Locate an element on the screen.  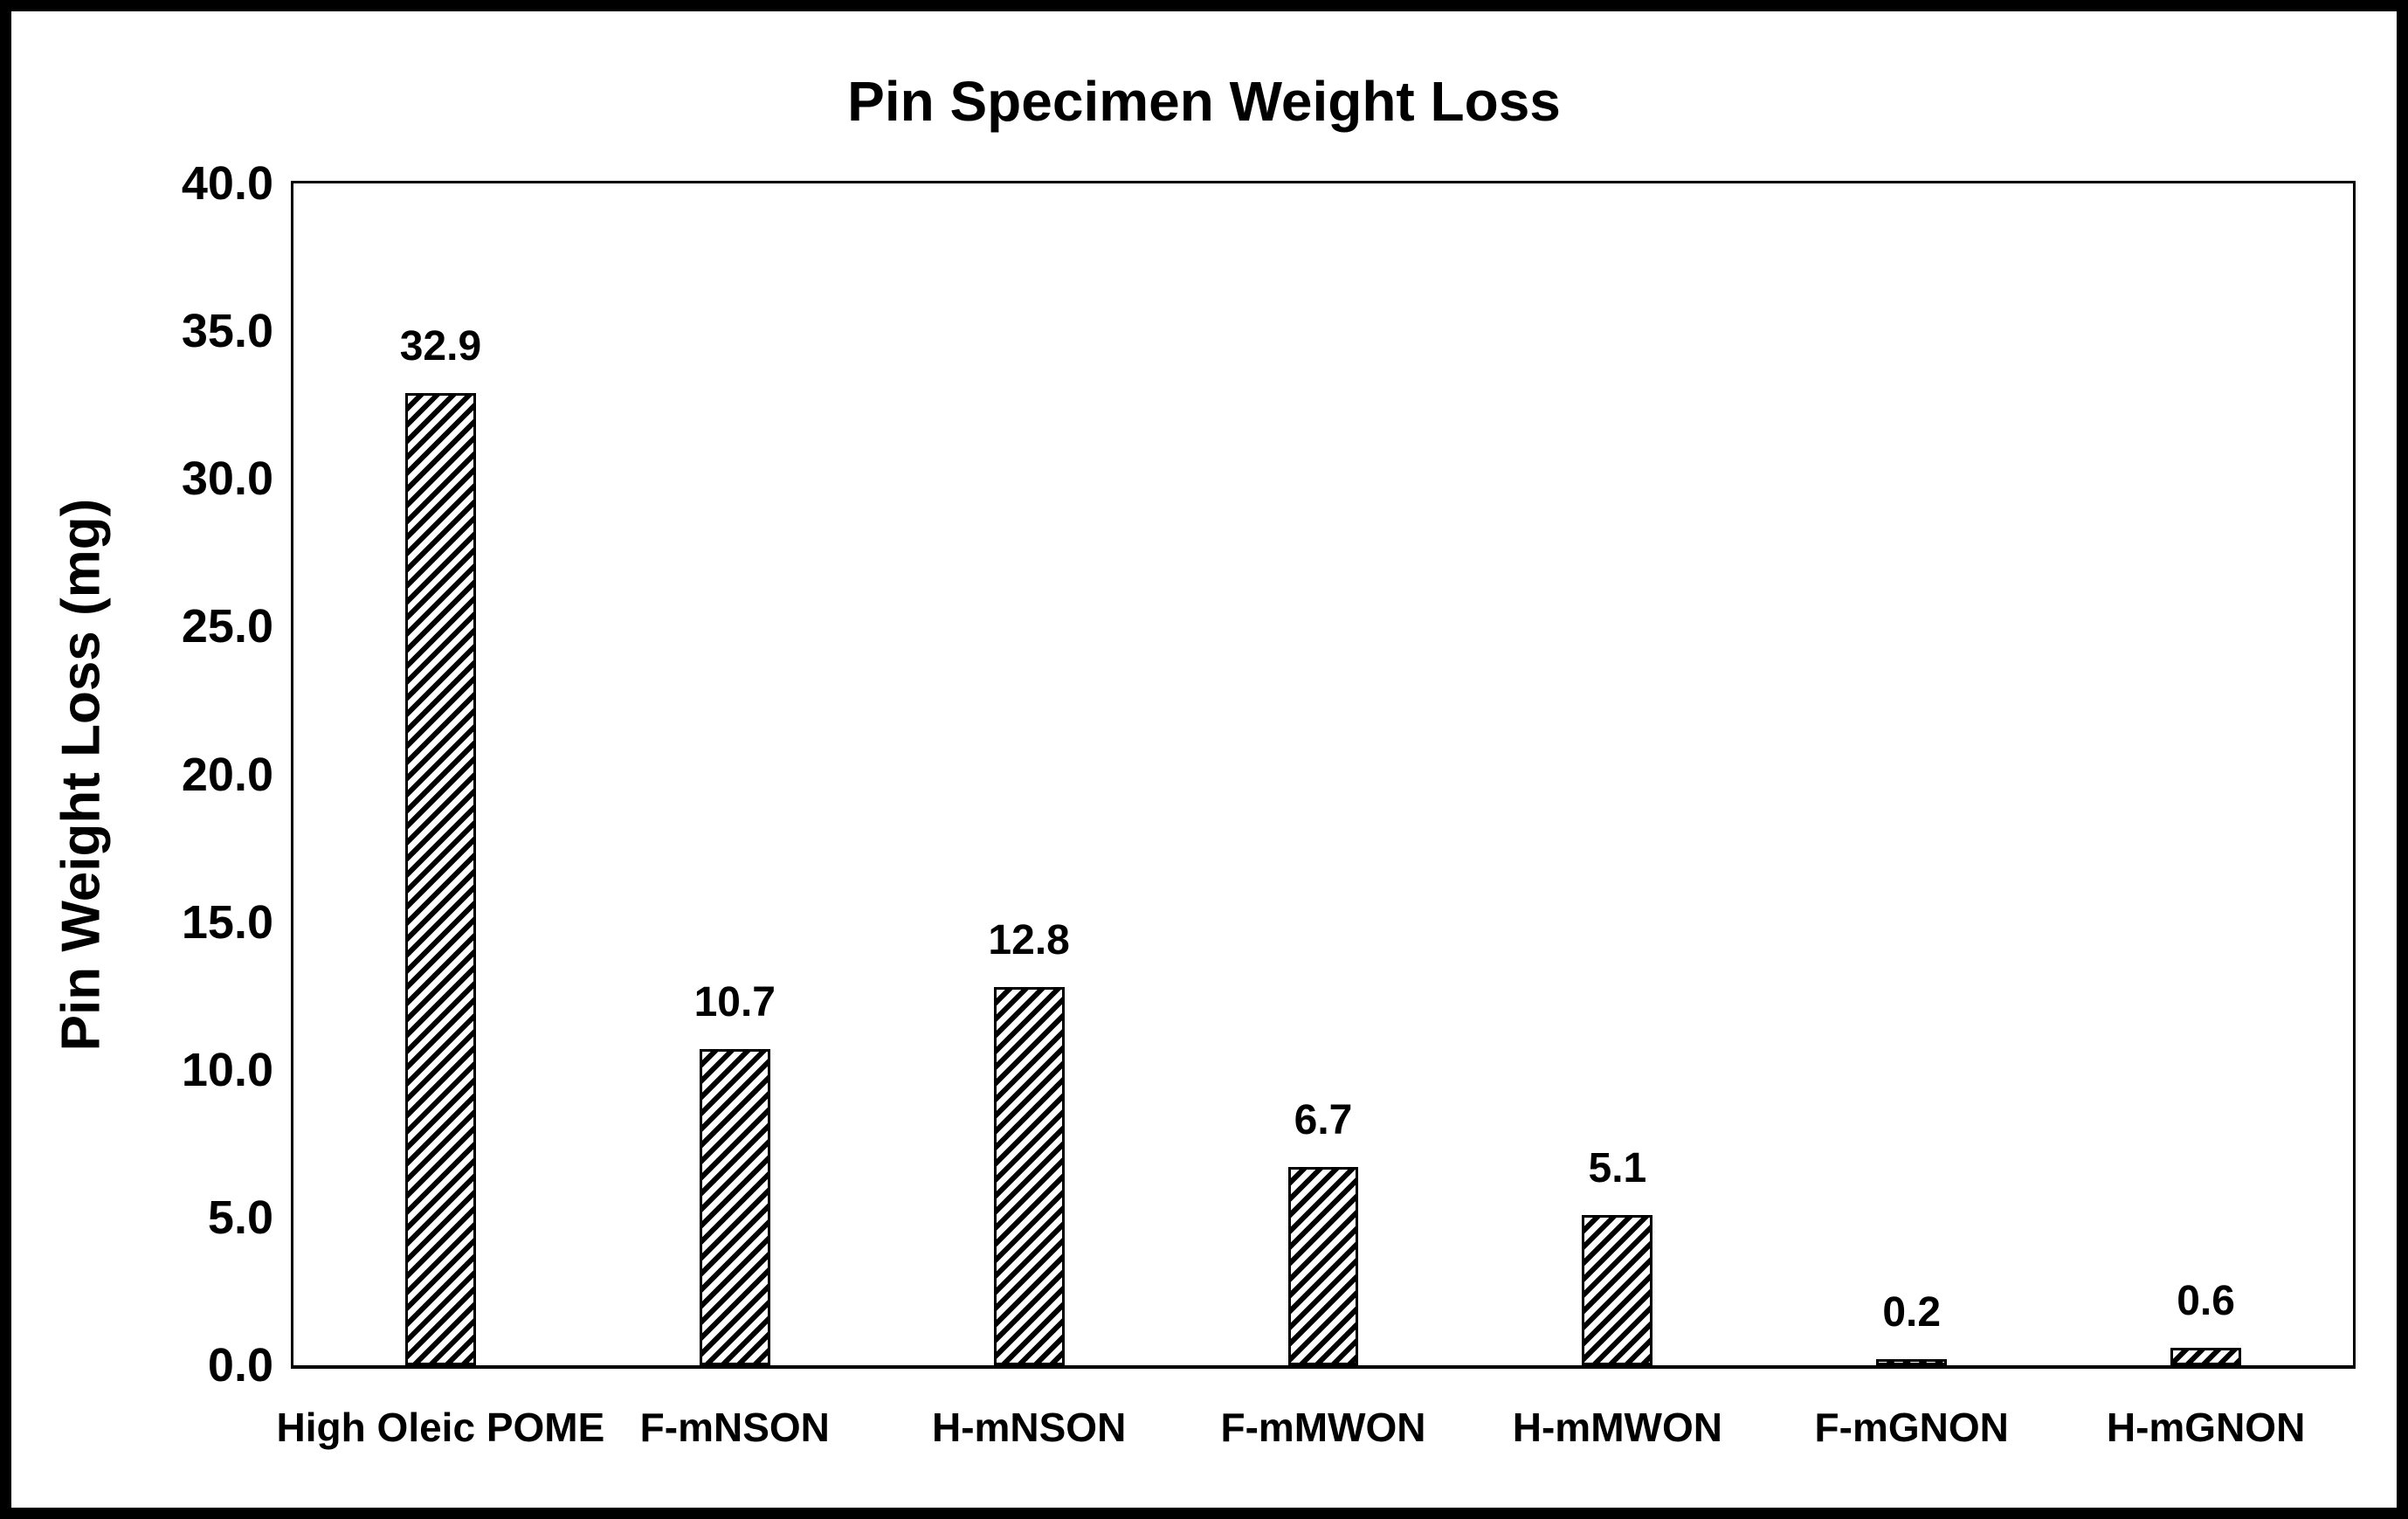
bar-wrap: 5.1 is located at coordinates (1617, 1255).